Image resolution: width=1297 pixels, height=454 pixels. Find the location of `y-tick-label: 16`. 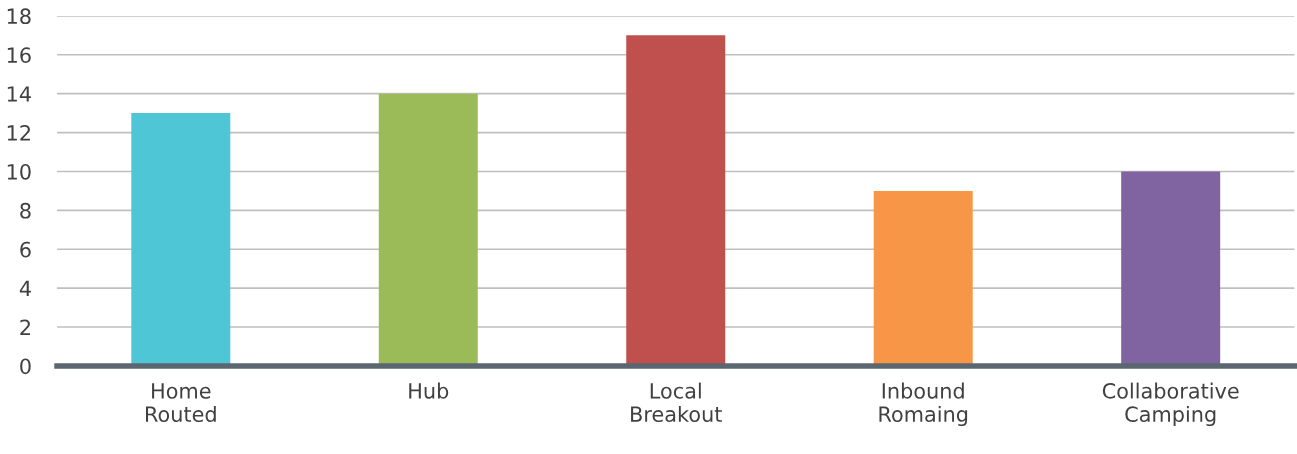

y-tick-label: 16 is located at coordinates (19, 55).